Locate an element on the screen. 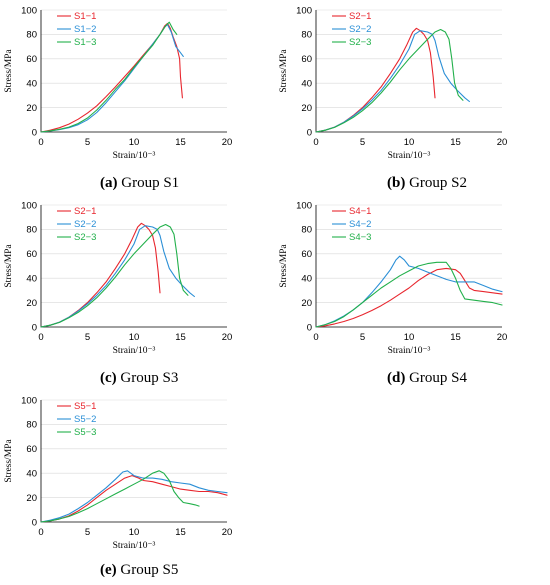 The height and width of the screenshot is (585, 550). legend-label-2: S4−2 is located at coordinates (360, 224).